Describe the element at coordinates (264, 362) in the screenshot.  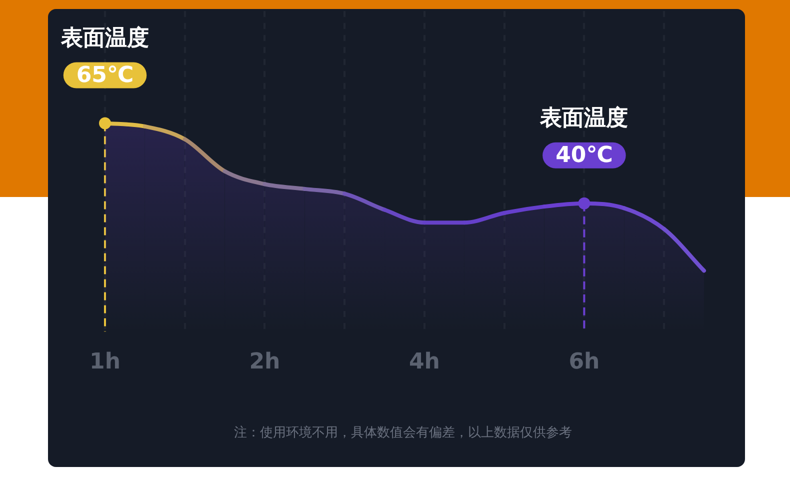
I see `x-tick-label: 2h` at that location.